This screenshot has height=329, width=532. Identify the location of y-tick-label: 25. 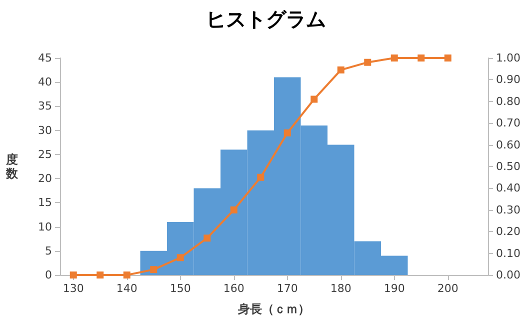
(45, 154).